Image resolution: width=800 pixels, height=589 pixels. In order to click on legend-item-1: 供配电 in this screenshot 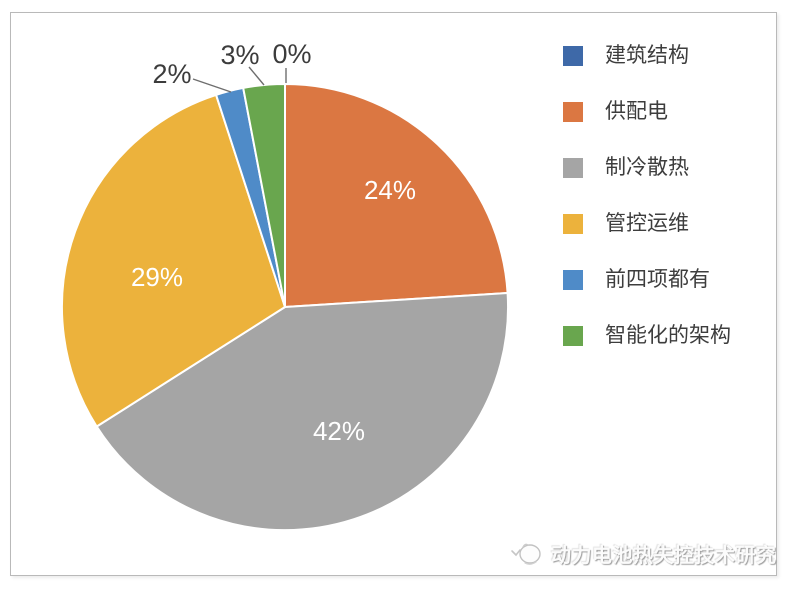, I will do `click(647, 112)`.